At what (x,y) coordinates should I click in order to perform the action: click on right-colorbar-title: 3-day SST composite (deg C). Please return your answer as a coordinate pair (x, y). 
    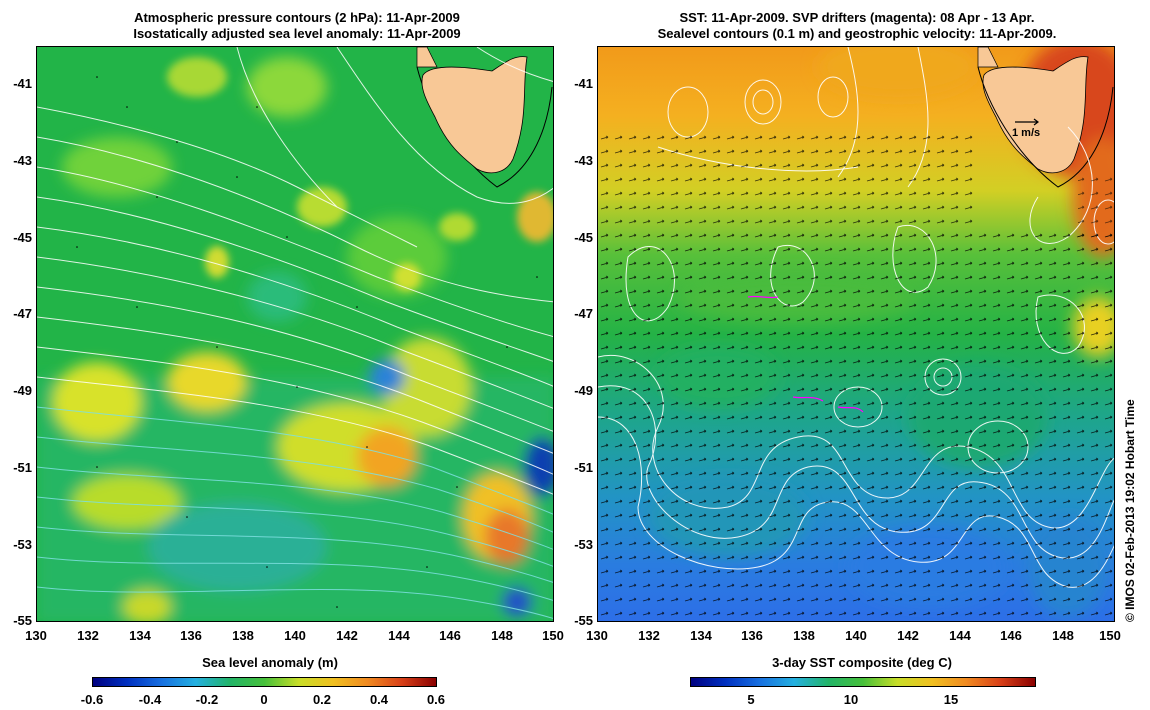
    Looking at the image, I should click on (862, 662).